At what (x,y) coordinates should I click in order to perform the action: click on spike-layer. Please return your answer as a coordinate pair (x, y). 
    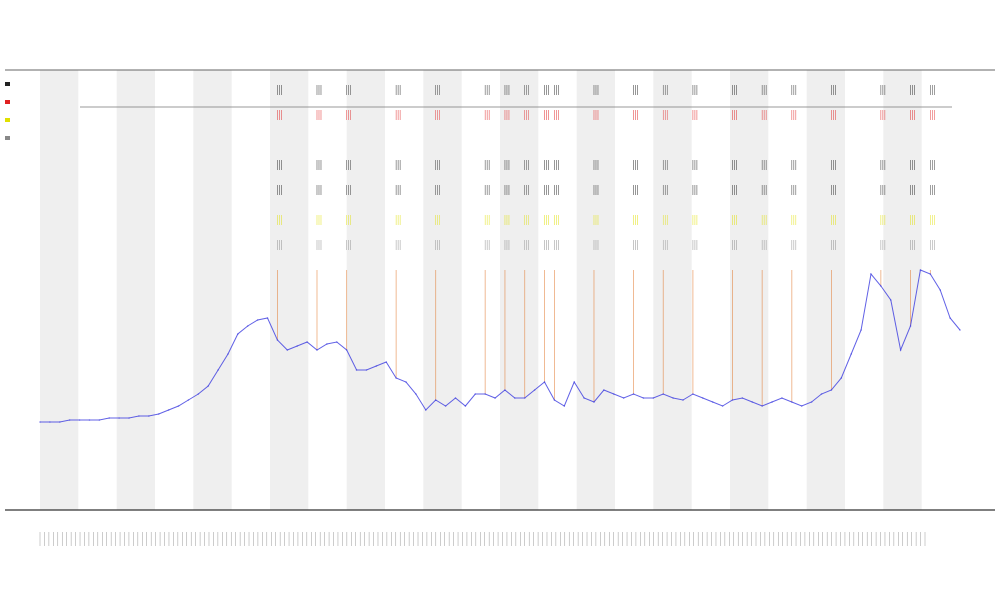
    Looking at the image, I should click on (604, 338).